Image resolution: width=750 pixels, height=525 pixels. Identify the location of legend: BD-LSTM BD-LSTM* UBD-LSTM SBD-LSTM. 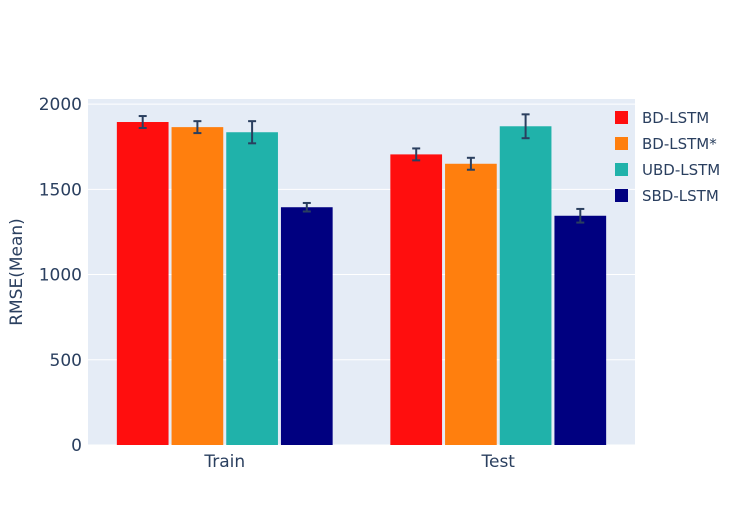
(667, 157).